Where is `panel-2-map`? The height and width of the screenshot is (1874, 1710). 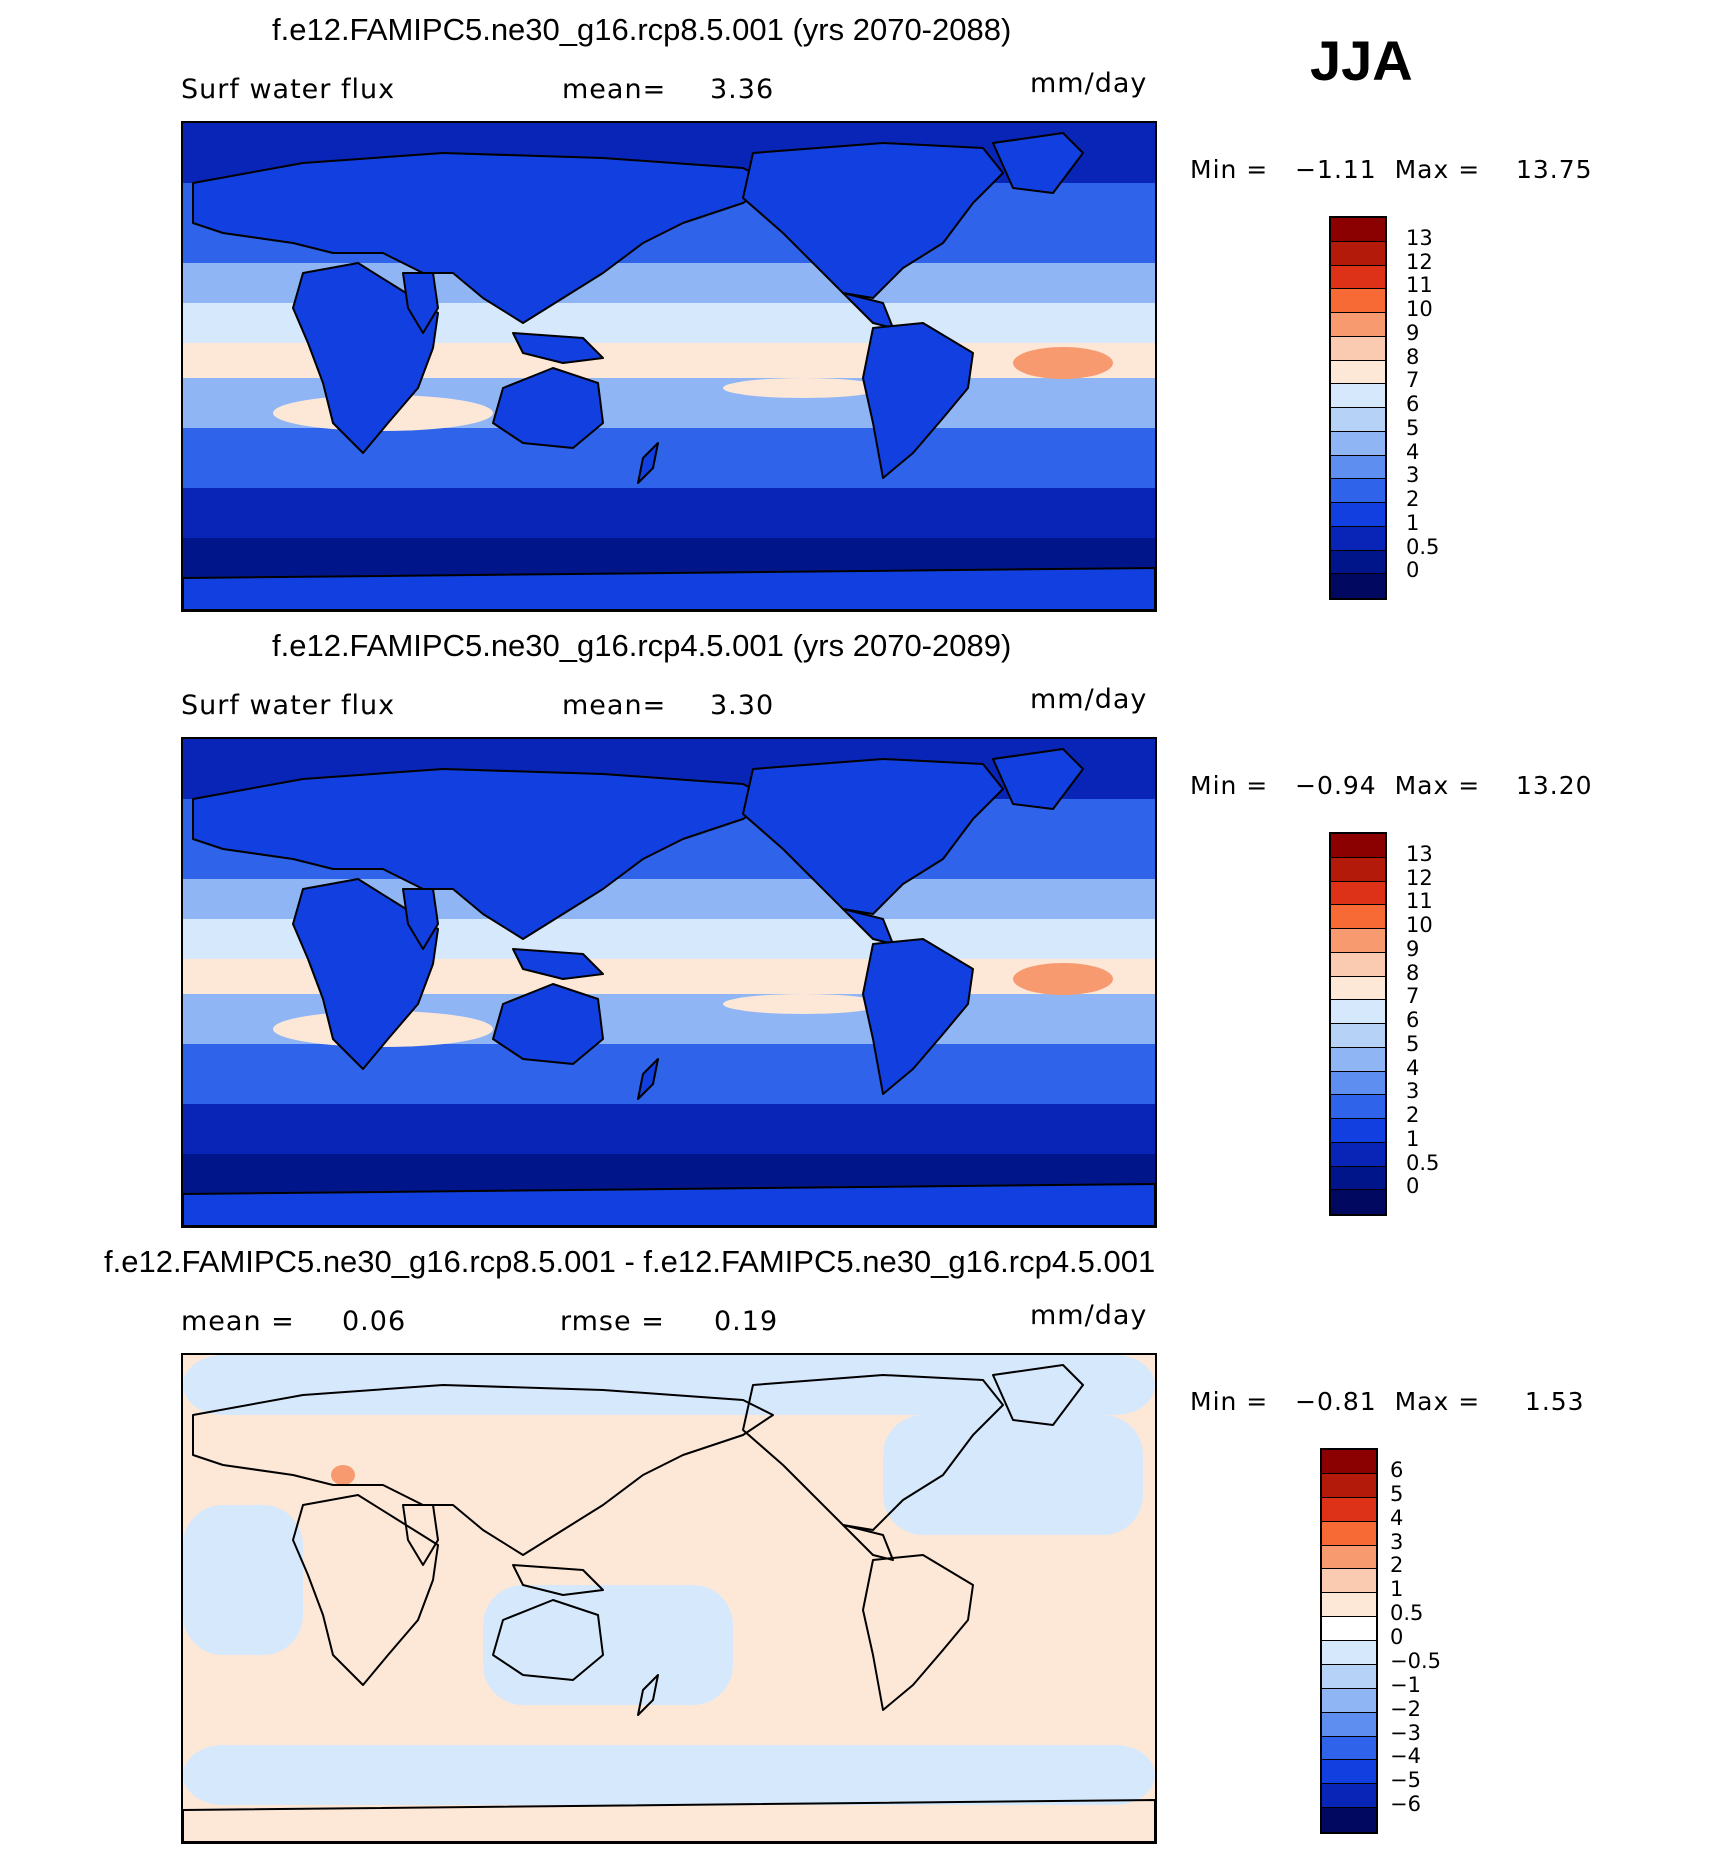
panel-2-map is located at coordinates (669, 982).